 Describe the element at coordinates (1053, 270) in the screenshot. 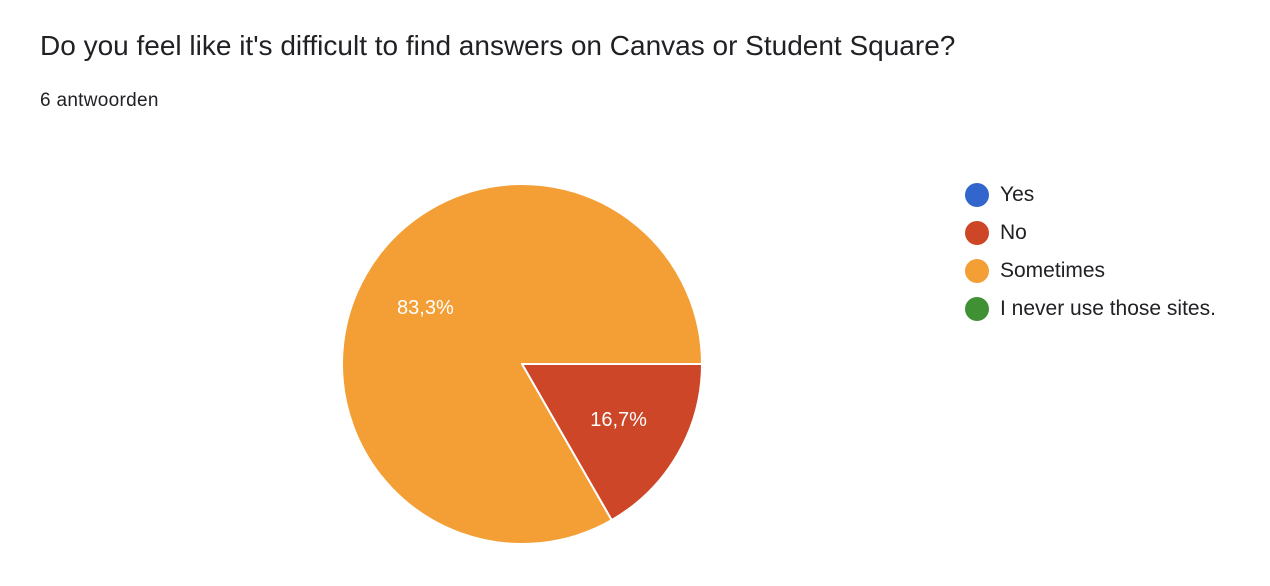

I see `legend-label-sometimes: Sometimes` at that location.